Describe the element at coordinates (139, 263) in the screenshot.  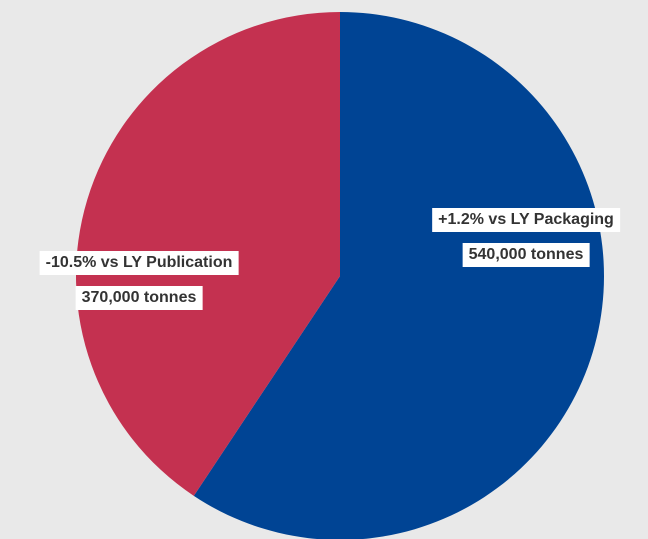
I see `publication-change-label: -10.5% vs LY Publication` at that location.